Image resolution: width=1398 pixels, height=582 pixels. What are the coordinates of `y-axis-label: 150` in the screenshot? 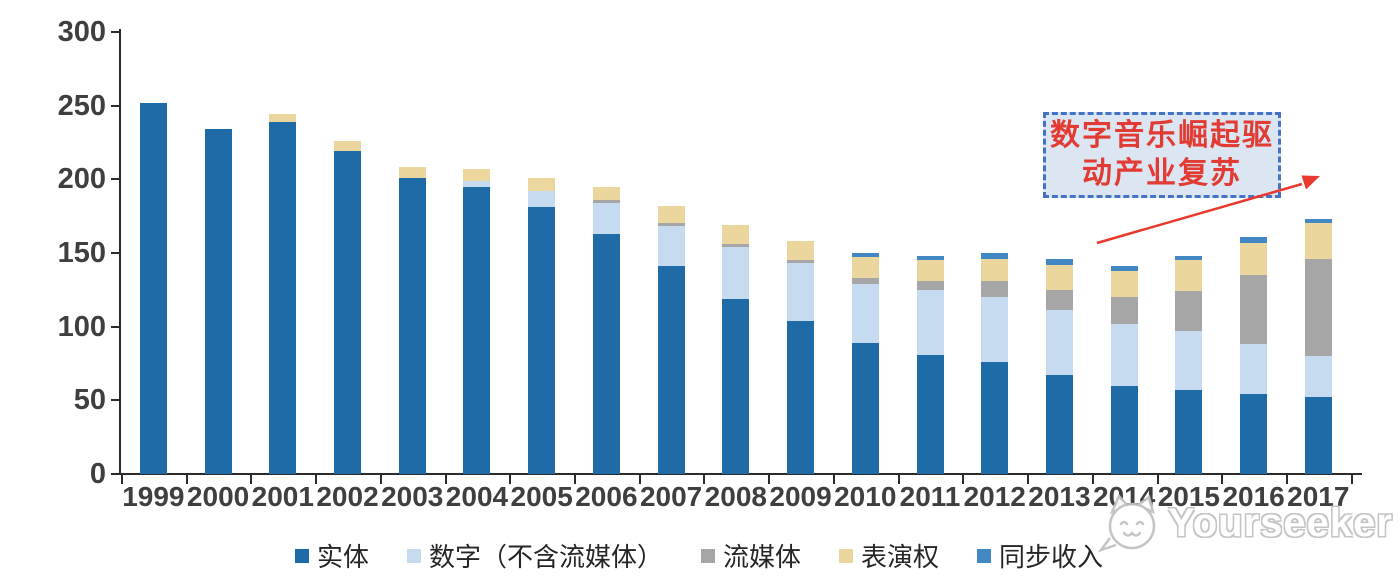 It's located at (81, 252).